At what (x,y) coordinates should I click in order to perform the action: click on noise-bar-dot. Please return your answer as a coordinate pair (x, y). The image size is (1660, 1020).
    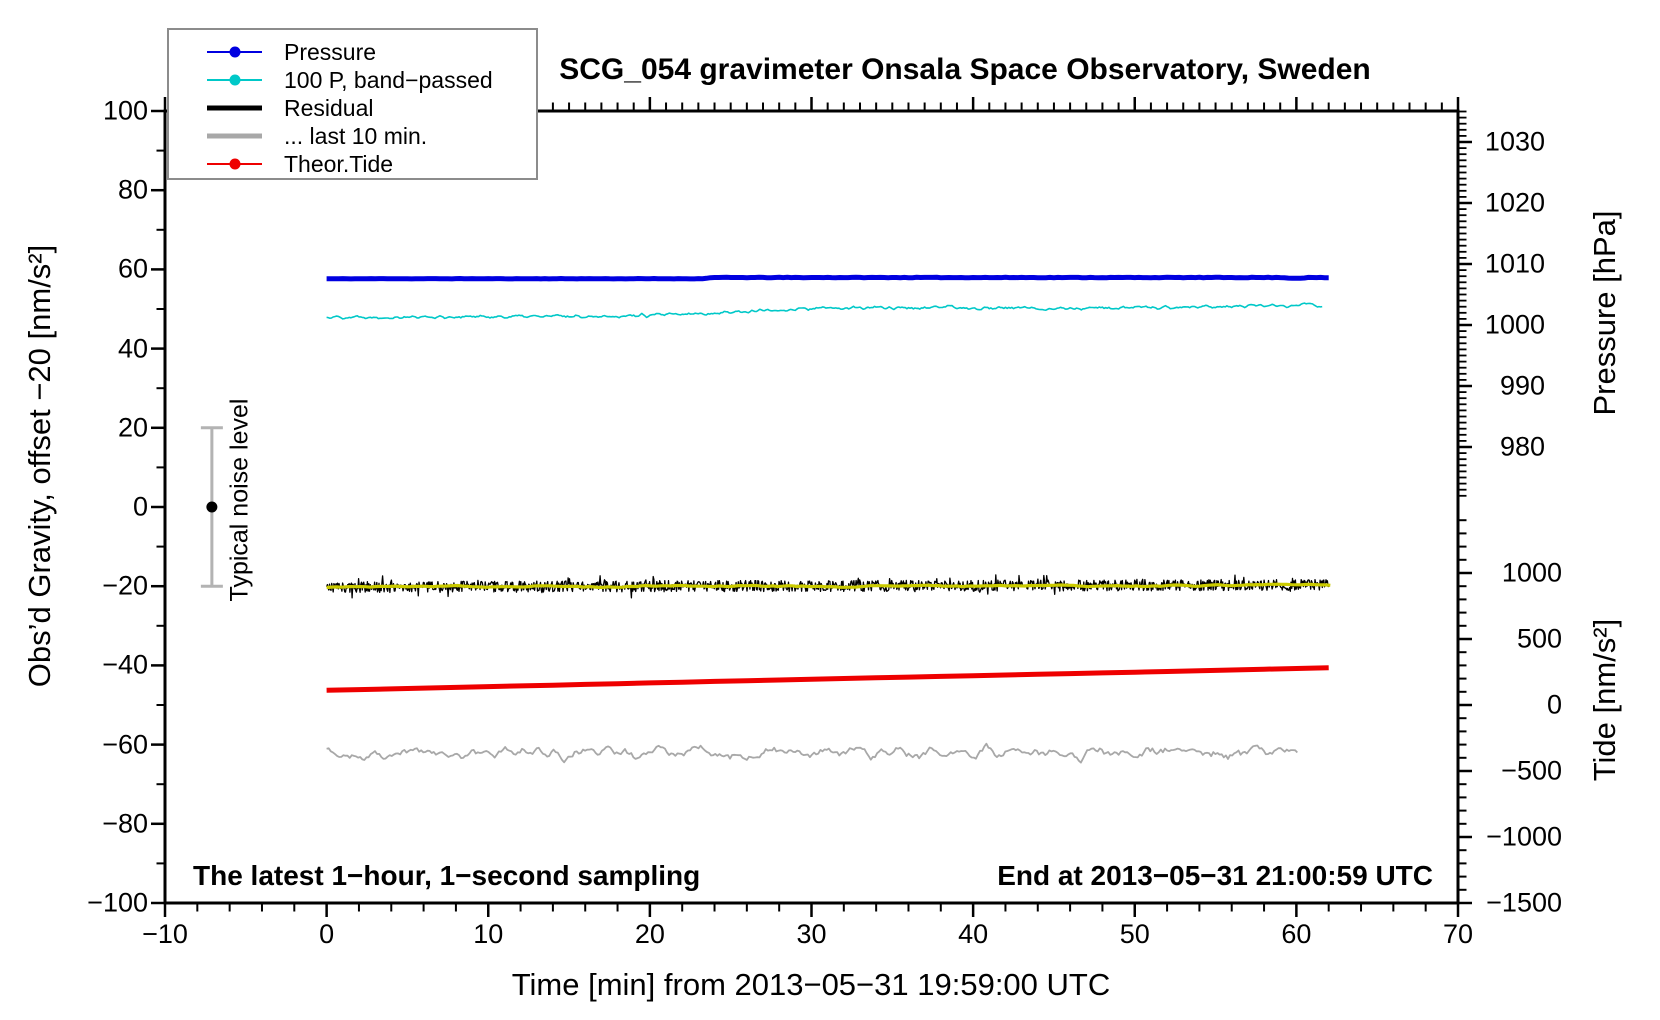
    Looking at the image, I should click on (212, 507).